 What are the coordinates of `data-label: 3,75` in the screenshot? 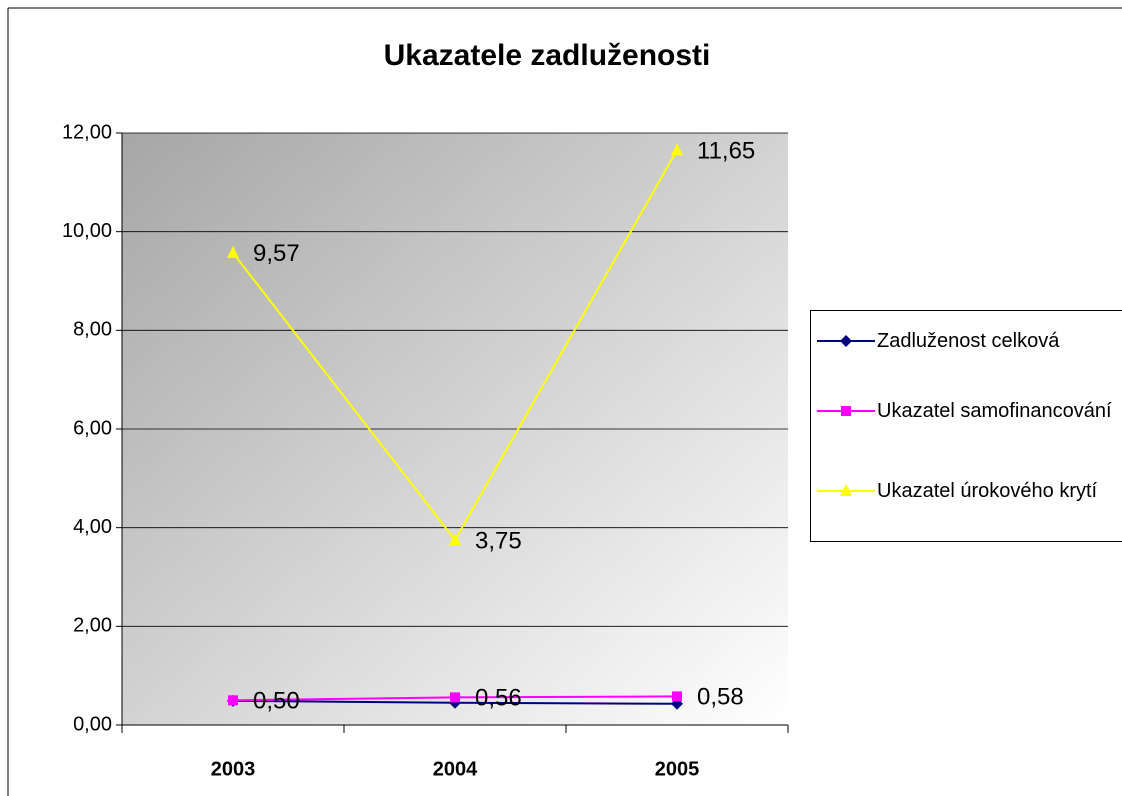 It's located at (498, 540).